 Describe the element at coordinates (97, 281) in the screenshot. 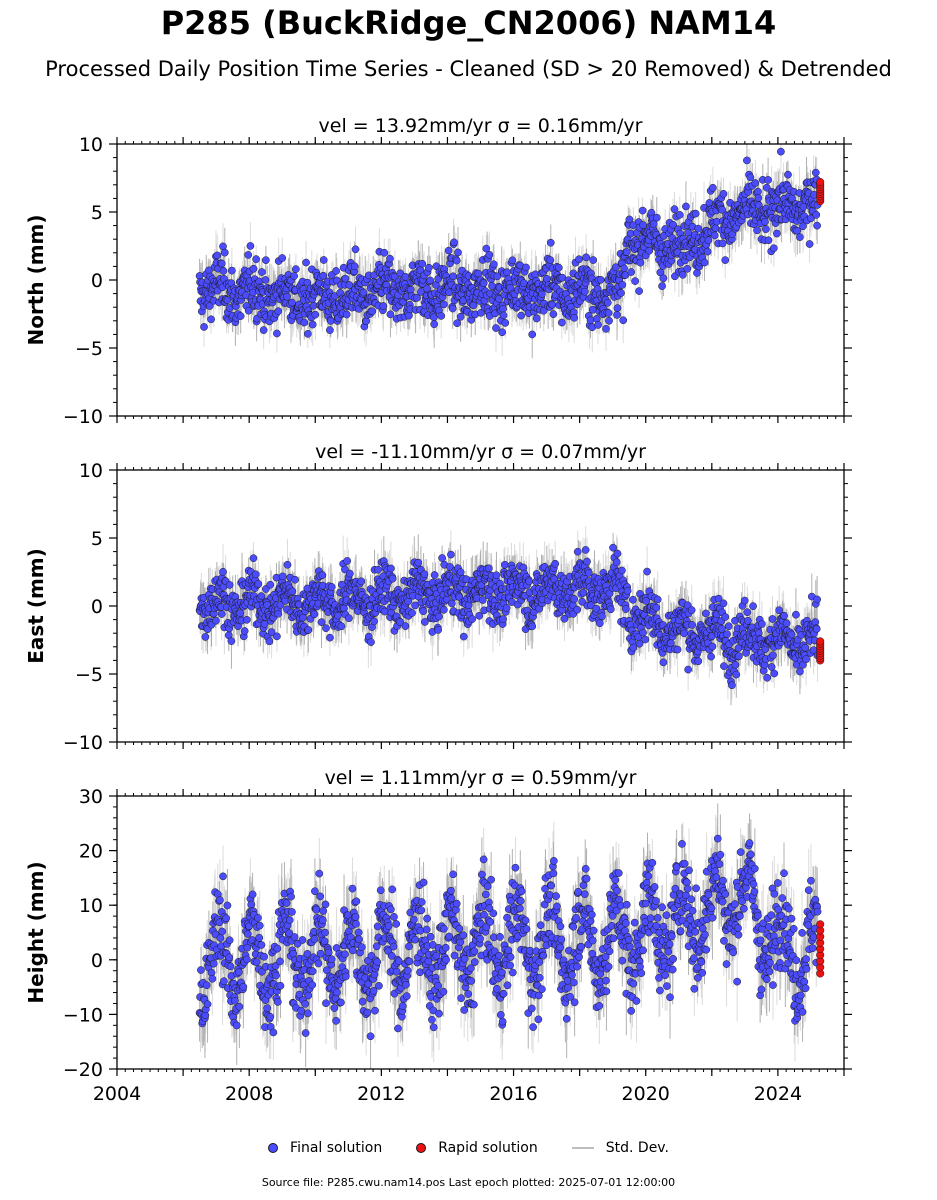

I see `y-tick-label: 0` at that location.